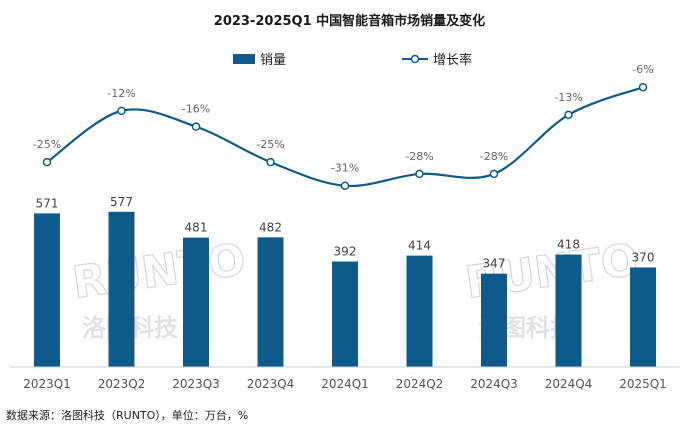 Image resolution: width=699 pixels, height=440 pixels. I want to click on bar-value-label: 392, so click(345, 252).